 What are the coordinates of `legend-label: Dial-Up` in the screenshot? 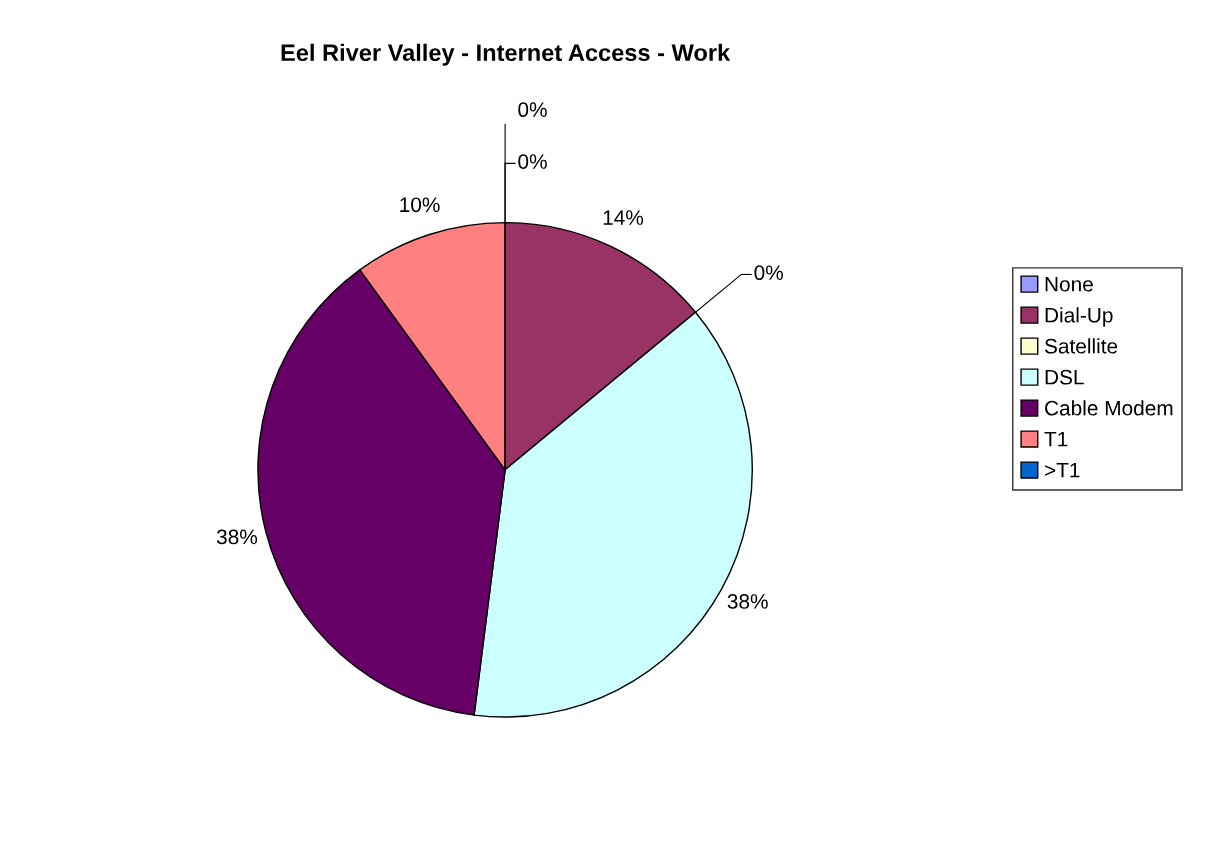 It's located at (1079, 317).